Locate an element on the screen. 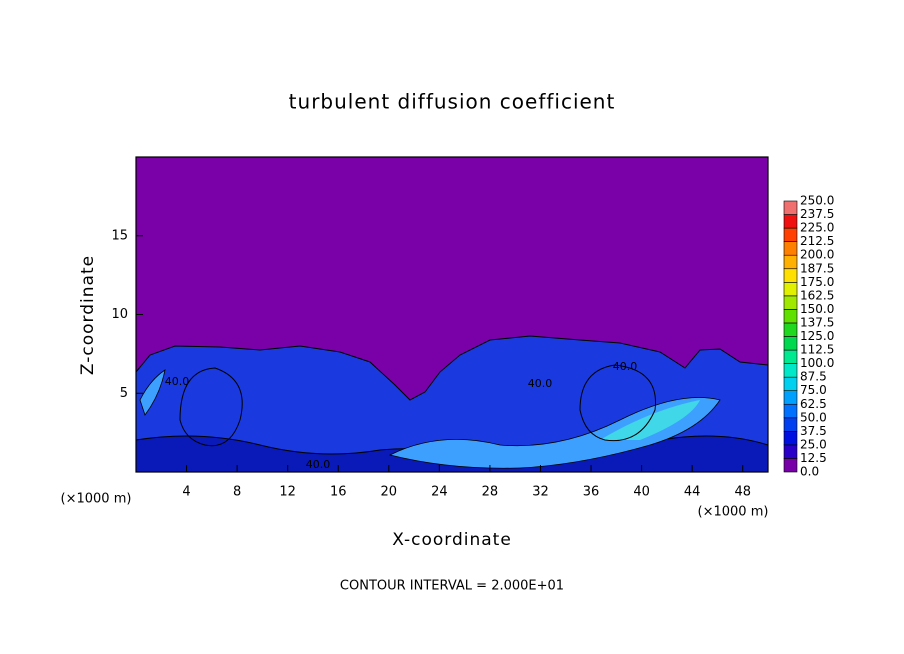 Image resolution: width=904 pixels, height=654 pixels. colorbar-label: 175.0 is located at coordinates (817, 282).